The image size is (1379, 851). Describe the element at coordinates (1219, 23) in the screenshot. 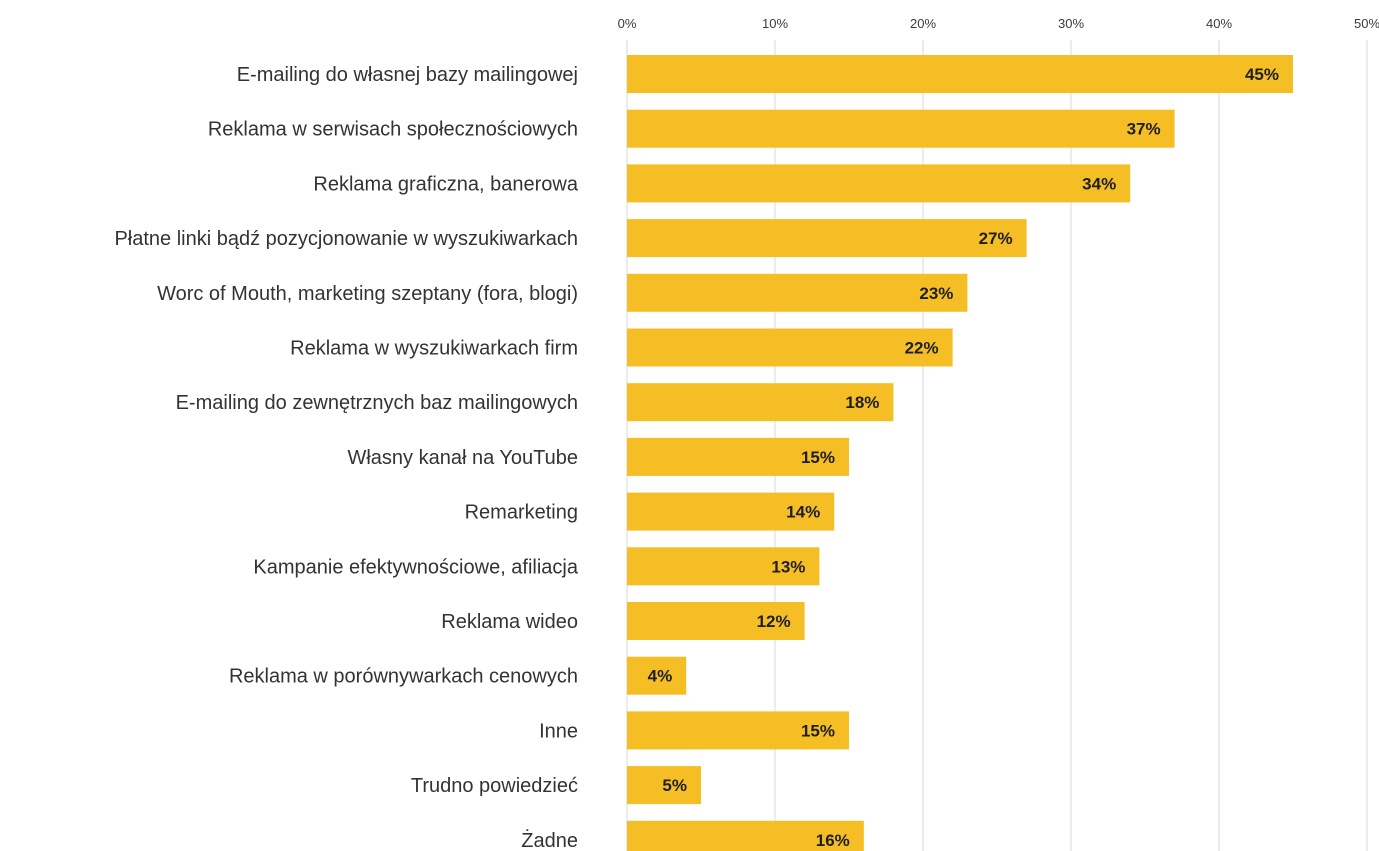

I see `x-tick-label: 40%` at that location.